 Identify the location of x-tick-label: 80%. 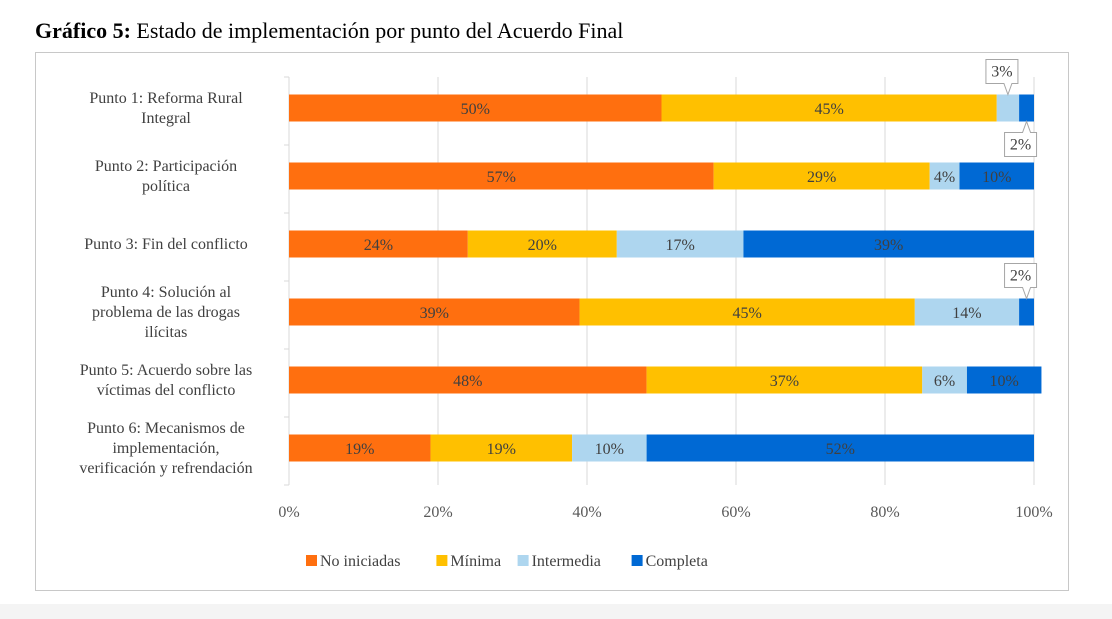
(884, 512).